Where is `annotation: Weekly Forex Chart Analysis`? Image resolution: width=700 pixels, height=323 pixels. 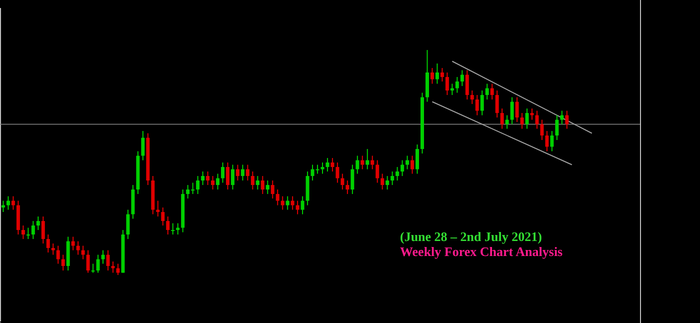
annotation: Weekly Forex Chart Analysis is located at coordinates (481, 251).